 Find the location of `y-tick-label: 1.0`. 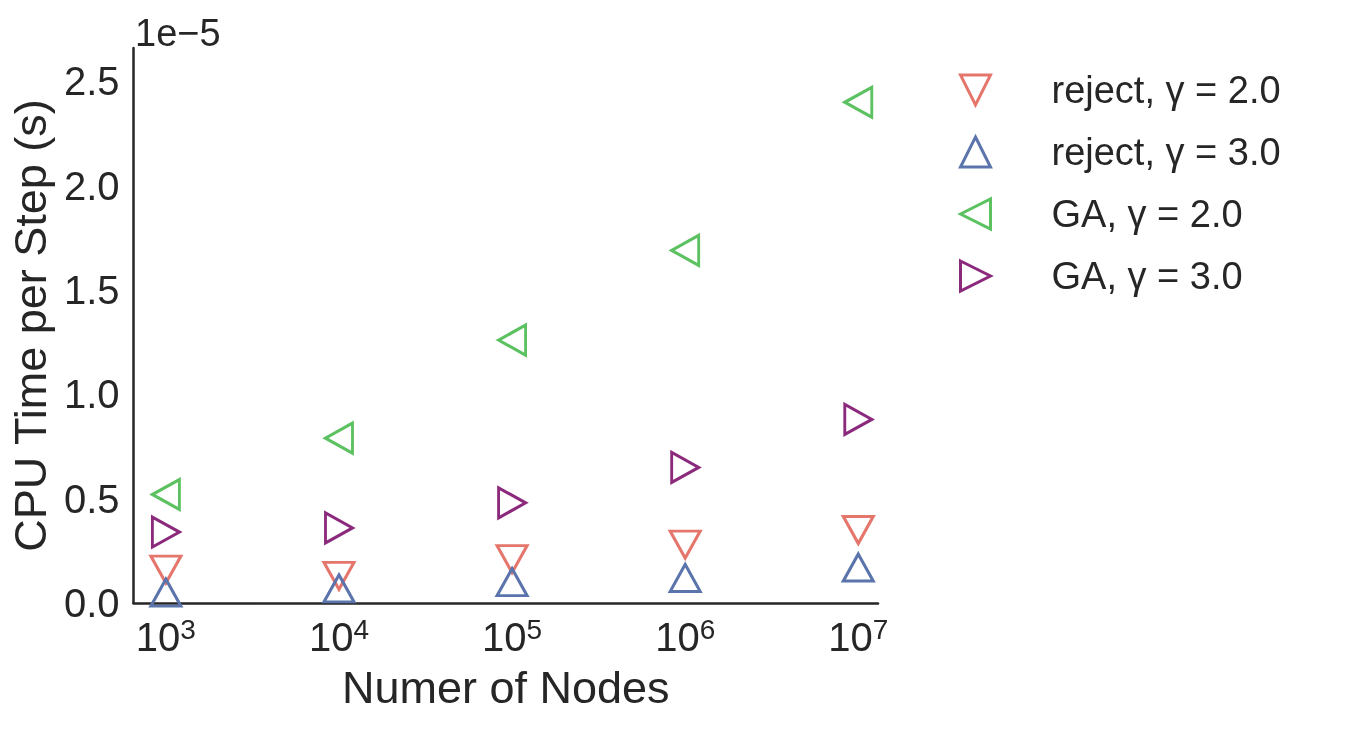

y-tick-label: 1.0 is located at coordinates (91, 394).